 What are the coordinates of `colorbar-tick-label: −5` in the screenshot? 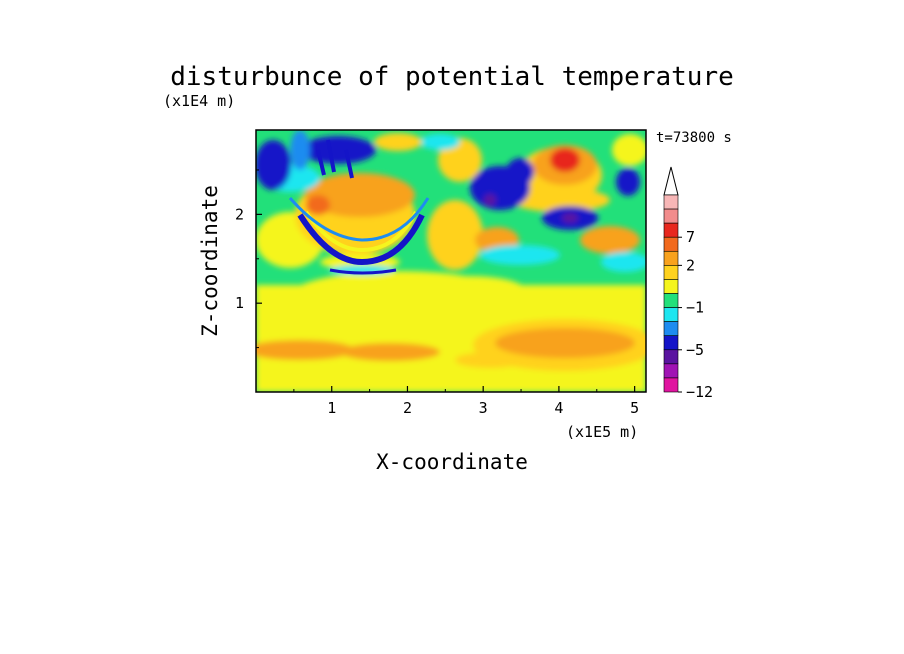 It's located at (695, 350).